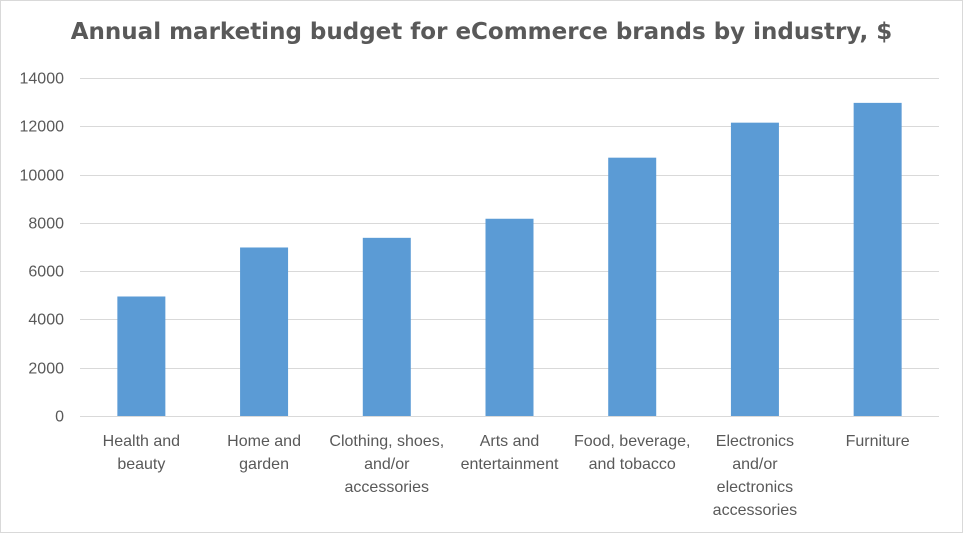  I want to click on y-tick-label: 12000, so click(42, 127).